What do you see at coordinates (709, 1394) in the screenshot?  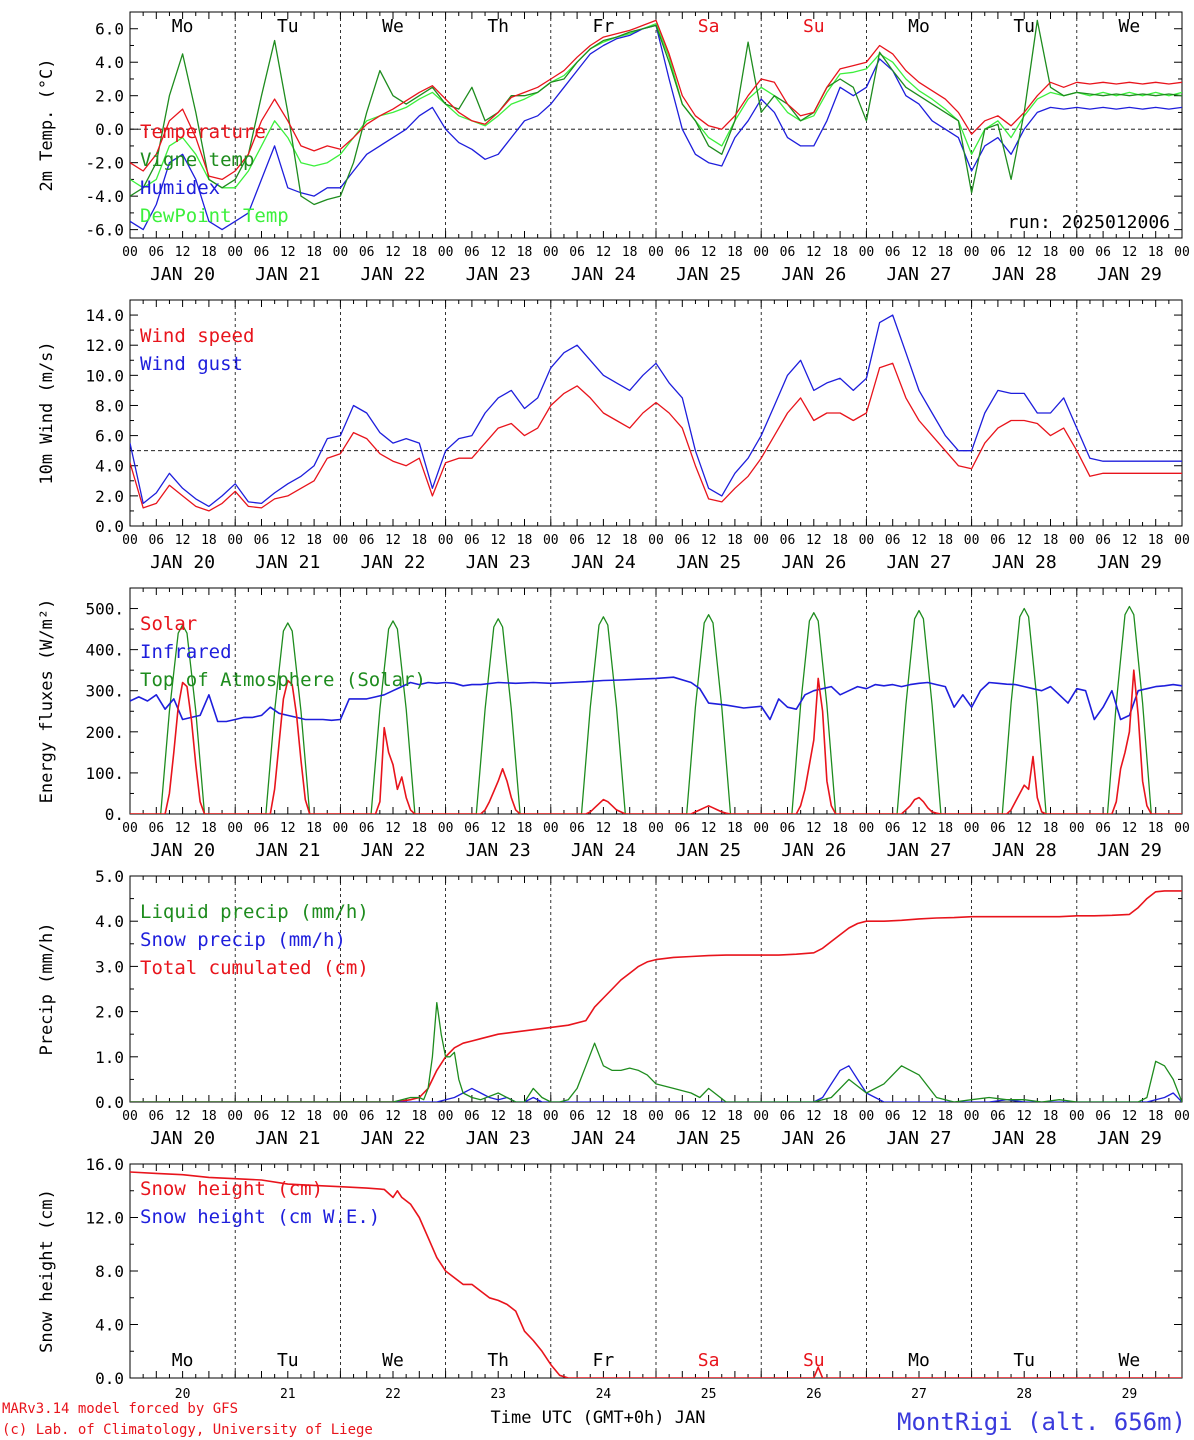 I see `day-number-label: 25` at bounding box center [709, 1394].